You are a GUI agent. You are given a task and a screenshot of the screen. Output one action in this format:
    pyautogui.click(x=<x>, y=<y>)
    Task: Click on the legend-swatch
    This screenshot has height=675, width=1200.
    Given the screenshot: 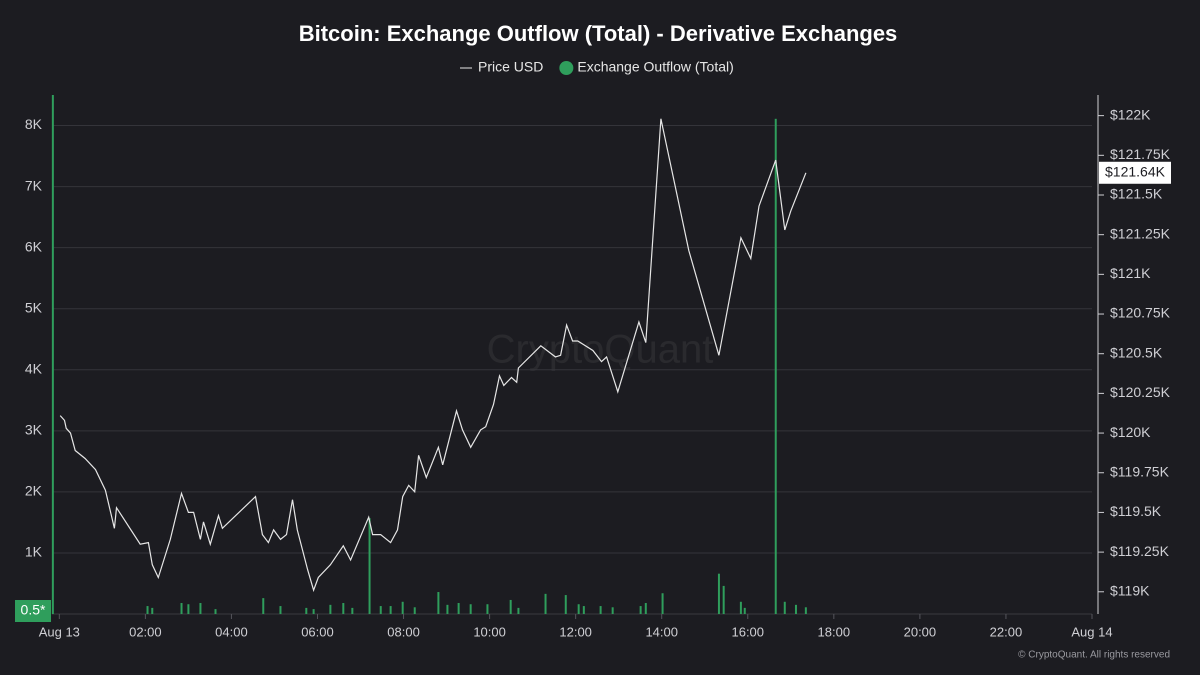 What is the action you would take?
    pyautogui.click(x=566, y=68)
    